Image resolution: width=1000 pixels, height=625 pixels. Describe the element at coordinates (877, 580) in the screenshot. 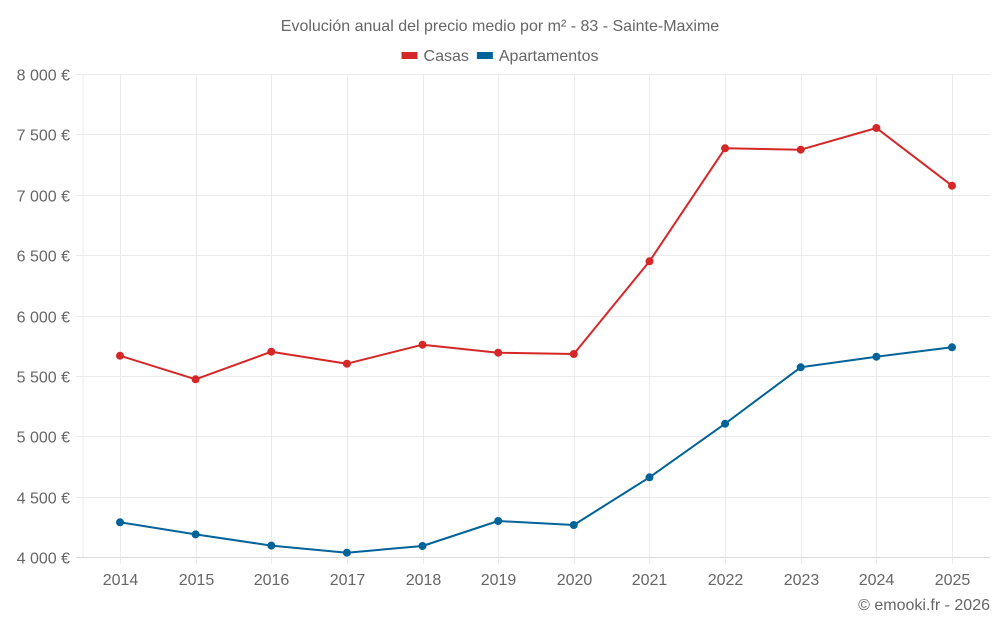

I see `x-tick-label: 2024` at that location.